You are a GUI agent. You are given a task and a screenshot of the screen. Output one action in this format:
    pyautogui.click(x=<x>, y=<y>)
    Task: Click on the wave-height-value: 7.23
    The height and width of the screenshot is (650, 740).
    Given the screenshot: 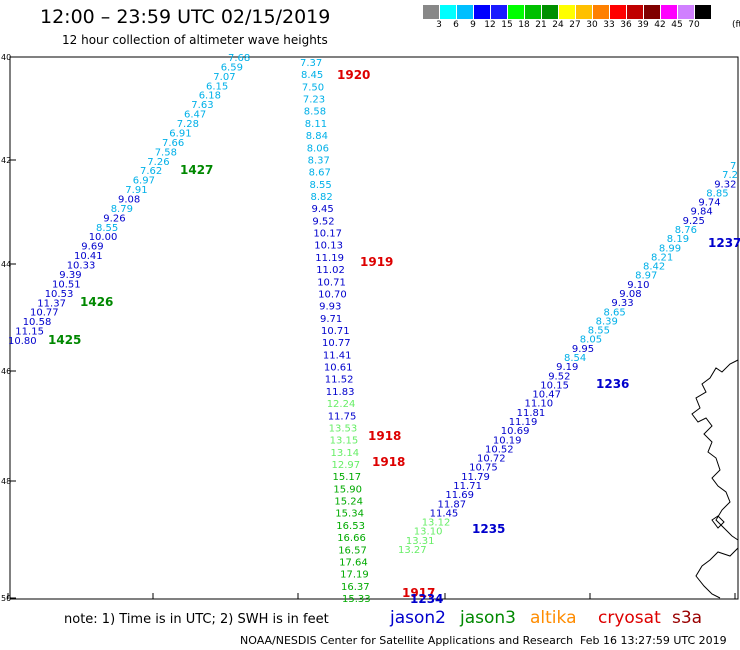 What is the action you would take?
    pyautogui.click(x=314, y=100)
    